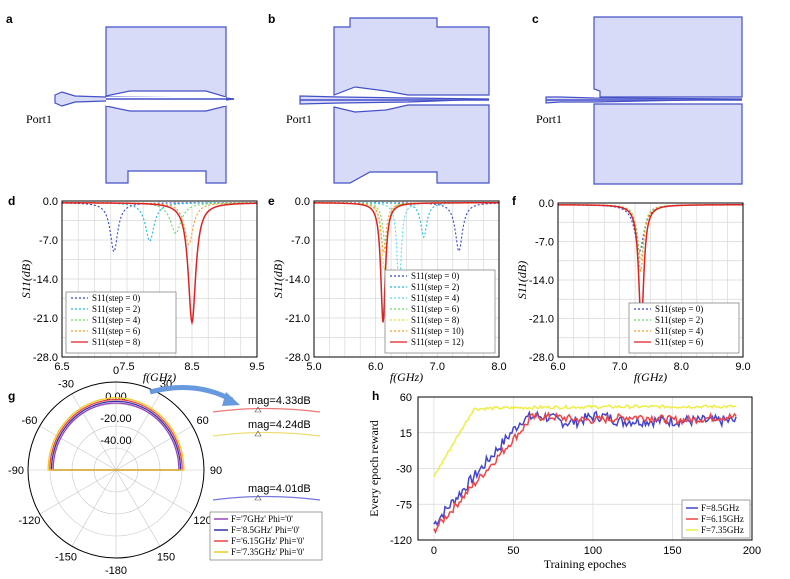 The height and width of the screenshot is (579, 790). Describe the element at coordinates (262, 519) in the screenshot. I see `legend-entry: F='7GHz' Phi='0'` at that location.